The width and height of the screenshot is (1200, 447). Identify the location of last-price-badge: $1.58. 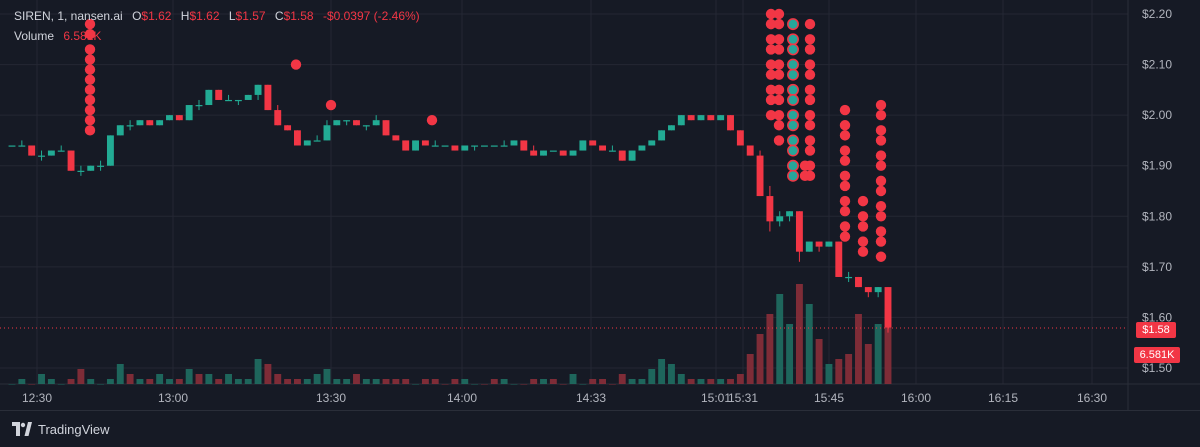
(1156, 330).